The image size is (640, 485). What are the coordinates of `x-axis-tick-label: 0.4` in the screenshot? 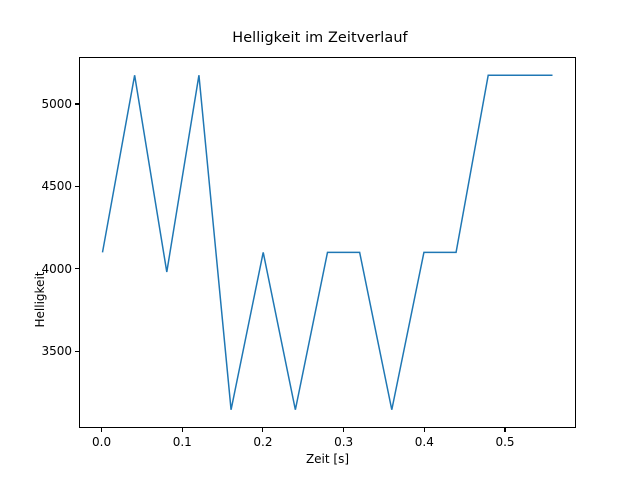 It's located at (424, 442).